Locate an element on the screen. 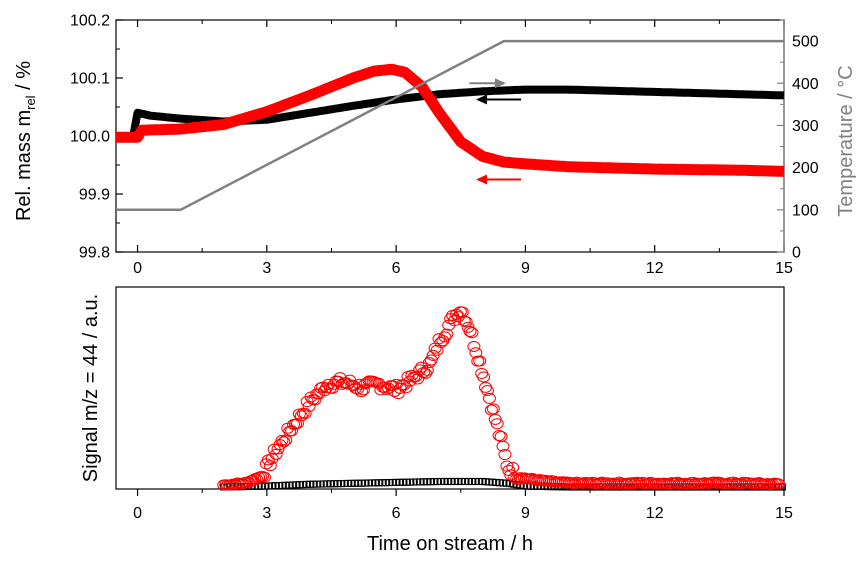 The height and width of the screenshot is (561, 859). top-x-tick-label: 9 is located at coordinates (525, 268).